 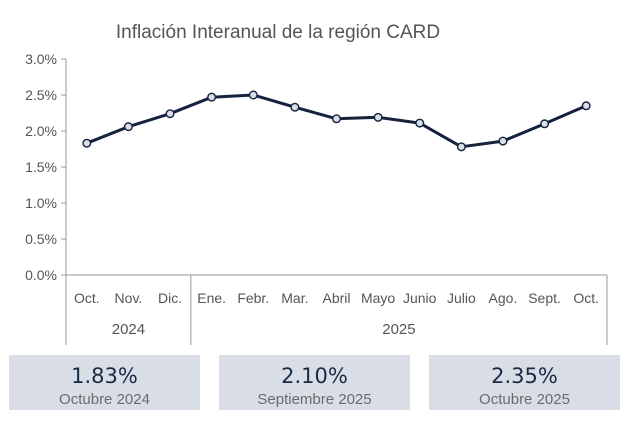 What do you see at coordinates (278, 32) in the screenshot?
I see `chart-title: Inflación Interanual de la región CARD` at bounding box center [278, 32].